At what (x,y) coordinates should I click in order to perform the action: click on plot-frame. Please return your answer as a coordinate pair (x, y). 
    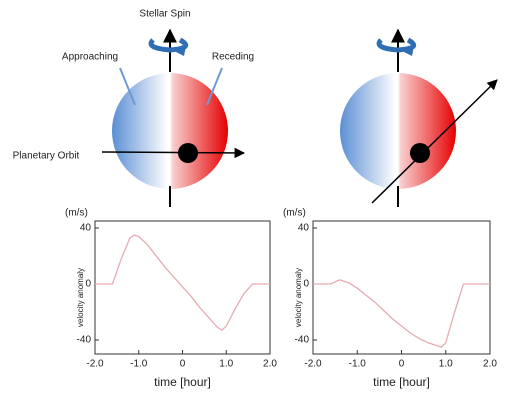
    Looking at the image, I should click on (401, 287).